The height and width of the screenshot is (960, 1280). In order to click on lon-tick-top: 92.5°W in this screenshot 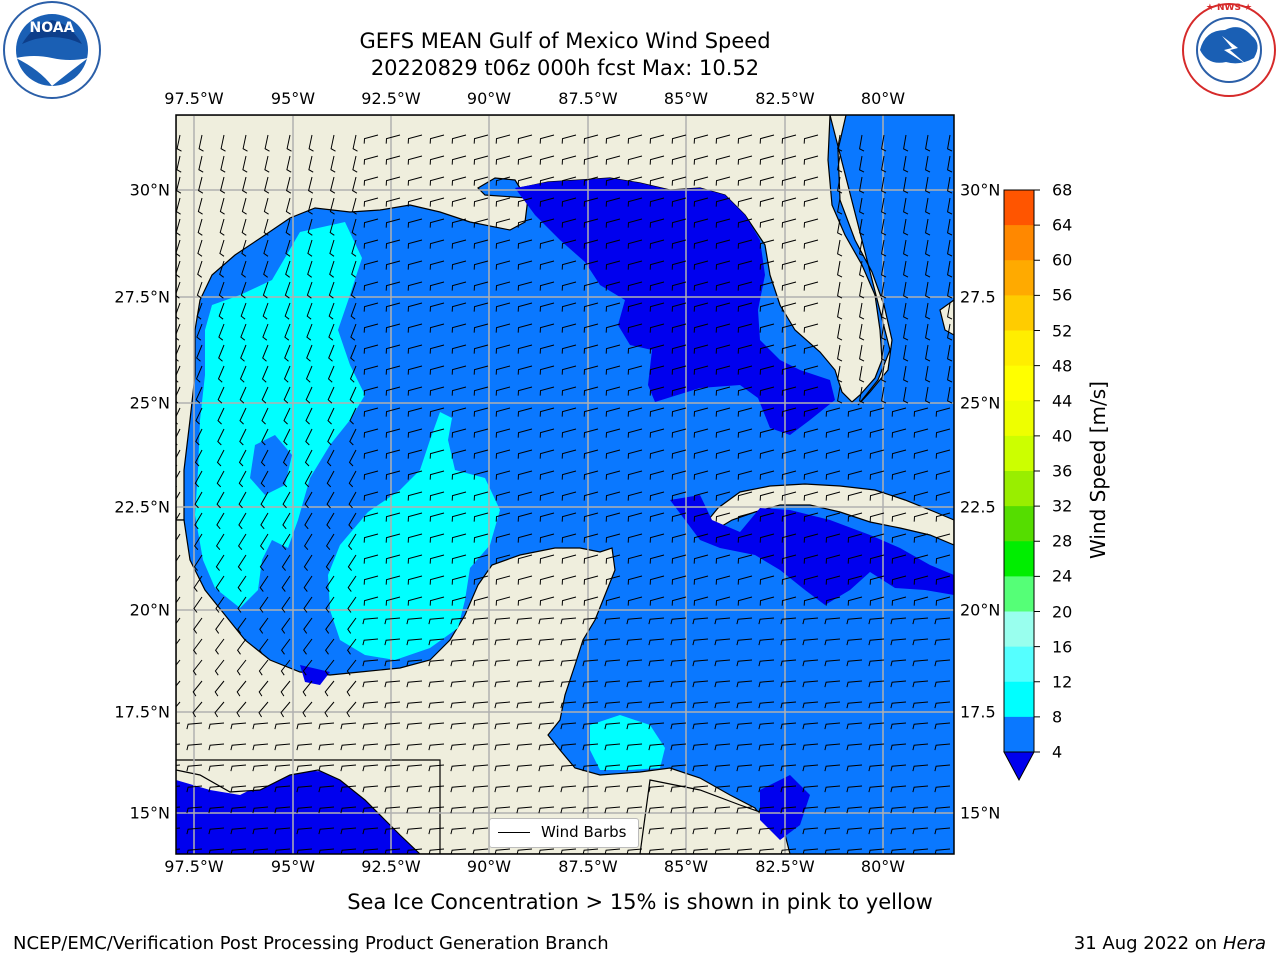, I will do `click(391, 98)`.